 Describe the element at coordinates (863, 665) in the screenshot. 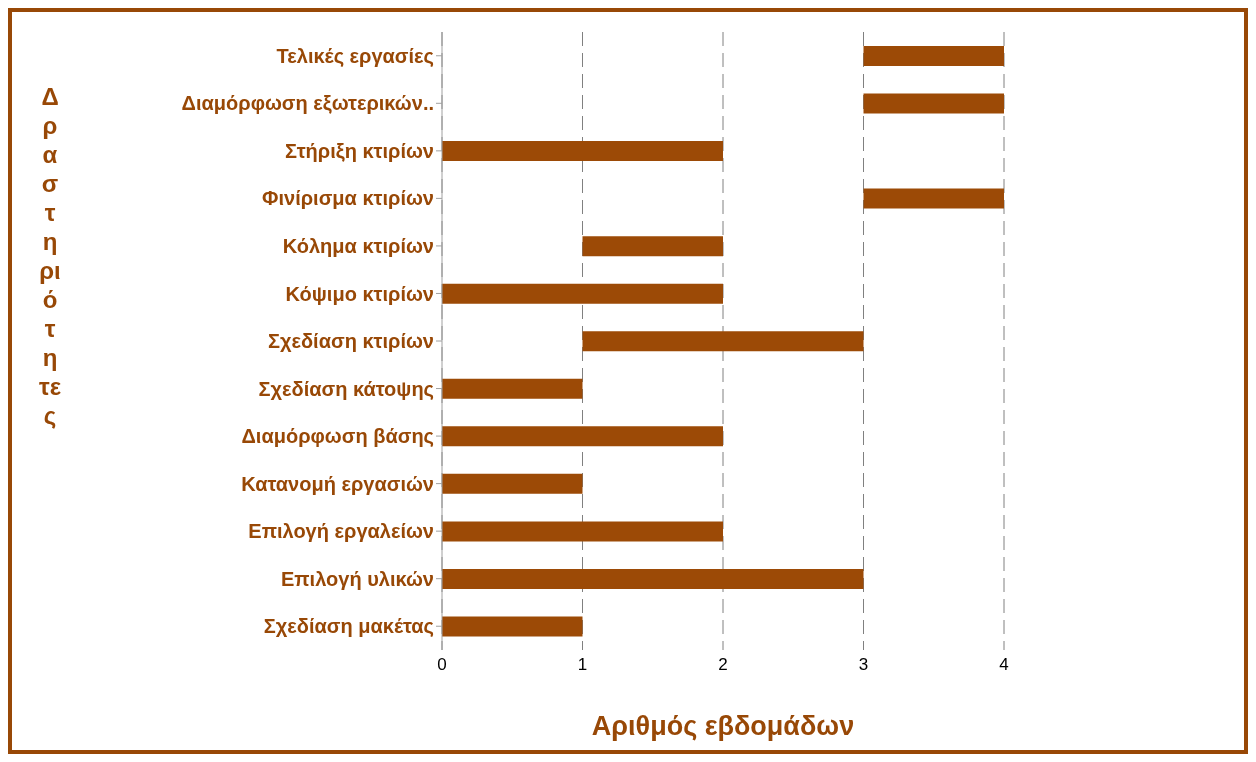

I see `x-tick-label: 3` at that location.